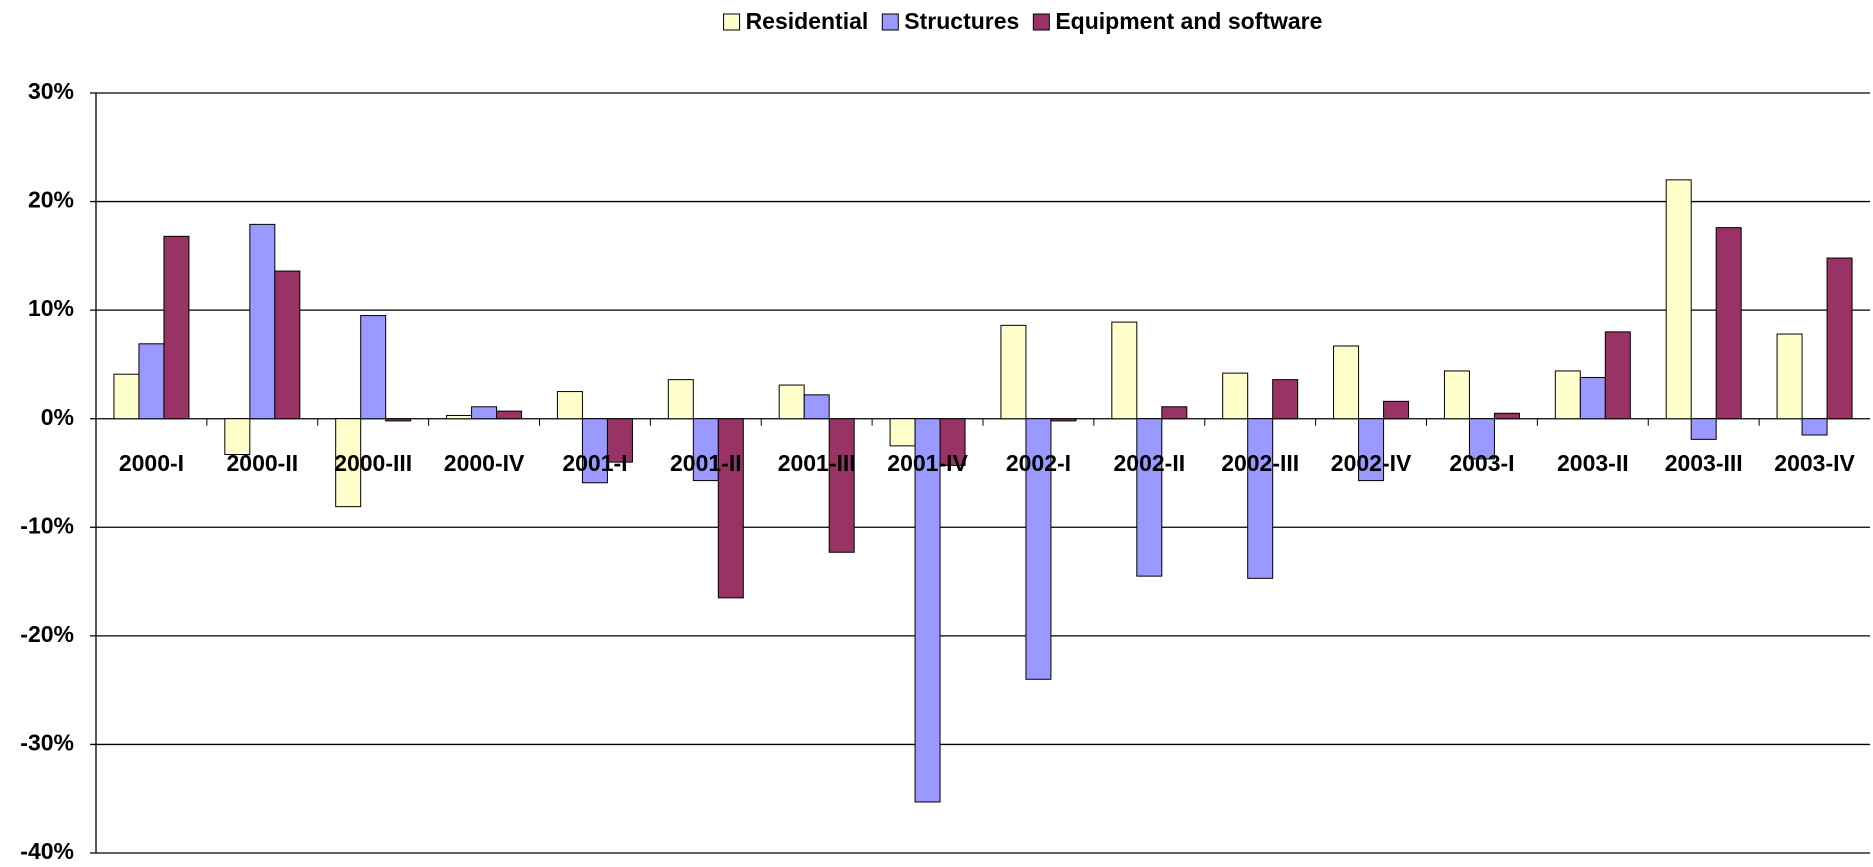  I want to click on x-tick-label: 2000-II, so click(263, 463).